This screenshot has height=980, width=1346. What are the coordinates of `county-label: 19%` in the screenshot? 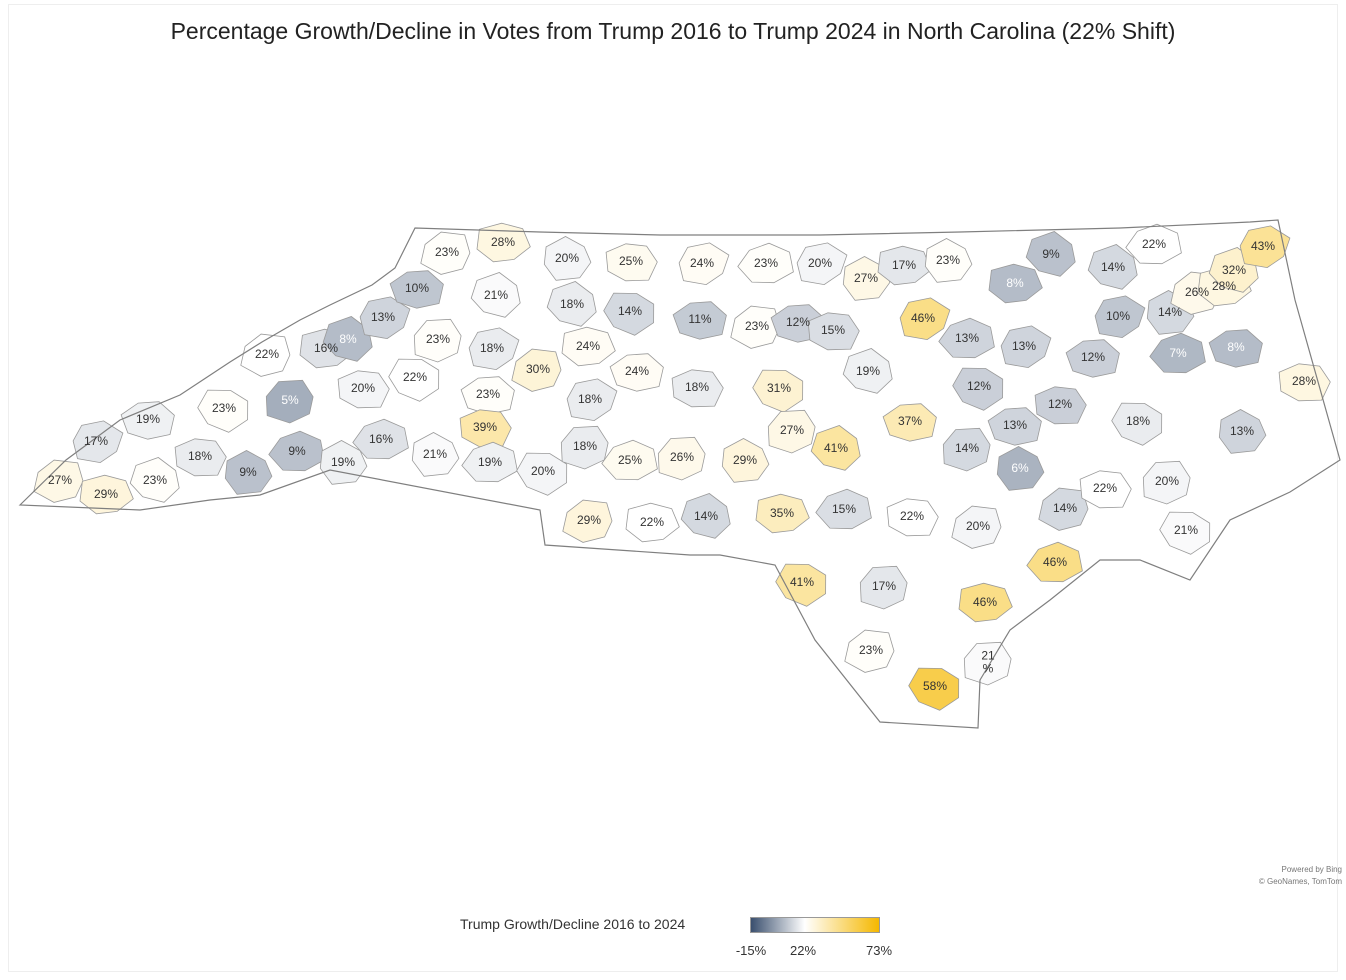 It's located at (868, 371).